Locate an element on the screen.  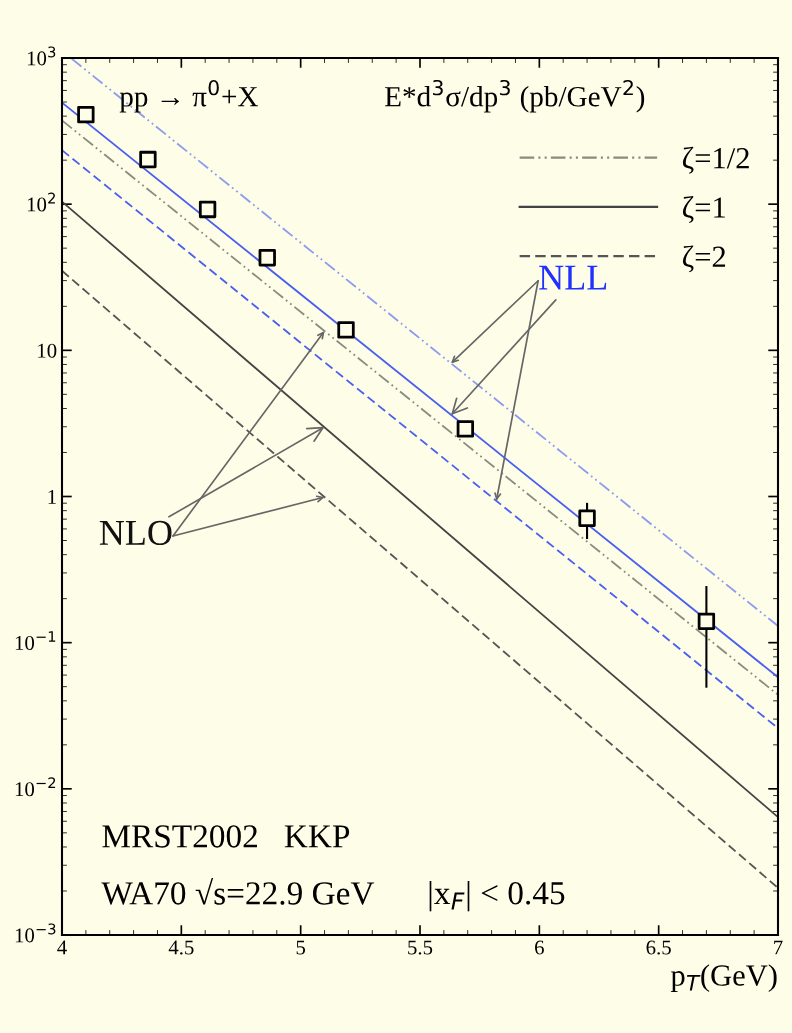
x-tick-label: 4.5 is located at coordinates (181, 947).